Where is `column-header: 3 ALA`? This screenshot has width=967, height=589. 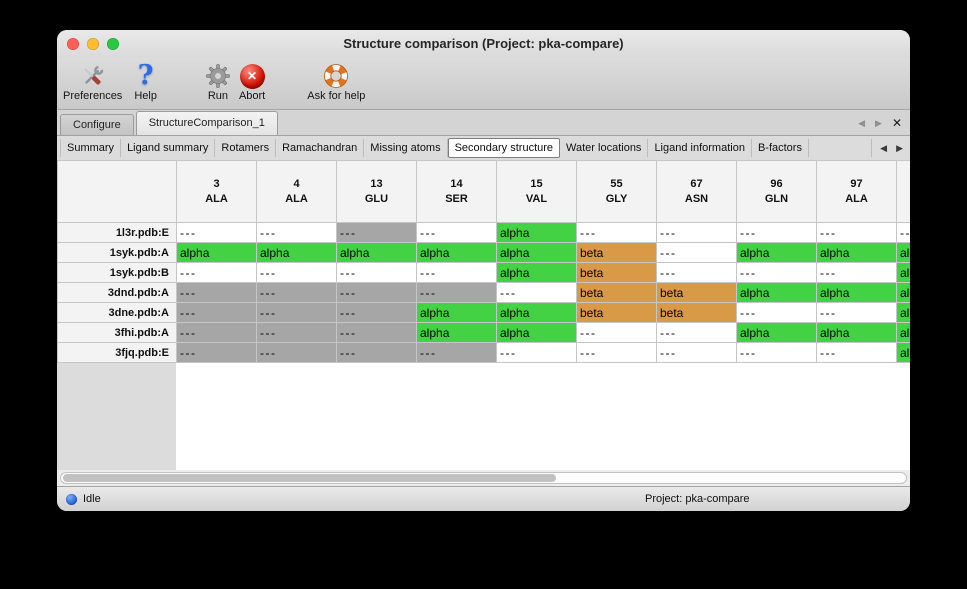 column-header: 3 ALA is located at coordinates (216, 191).